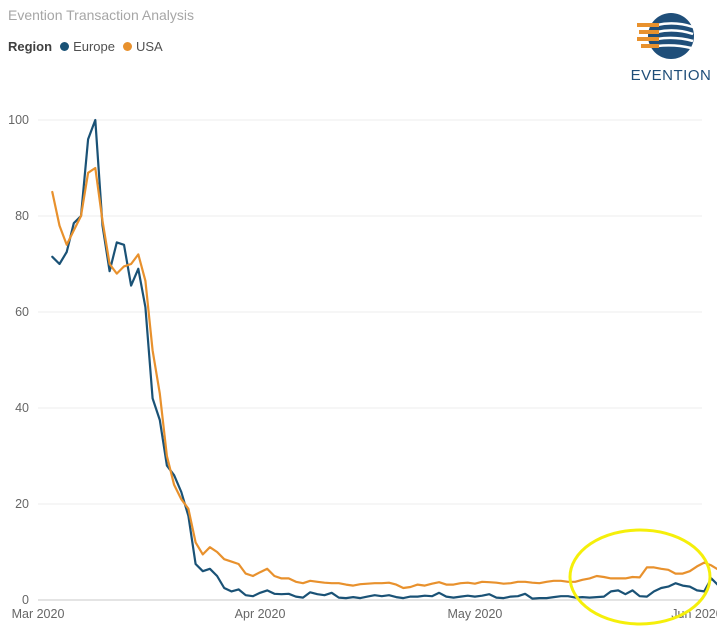  What do you see at coordinates (22, 216) in the screenshot?
I see `y-tick-label-80: 80` at bounding box center [22, 216].